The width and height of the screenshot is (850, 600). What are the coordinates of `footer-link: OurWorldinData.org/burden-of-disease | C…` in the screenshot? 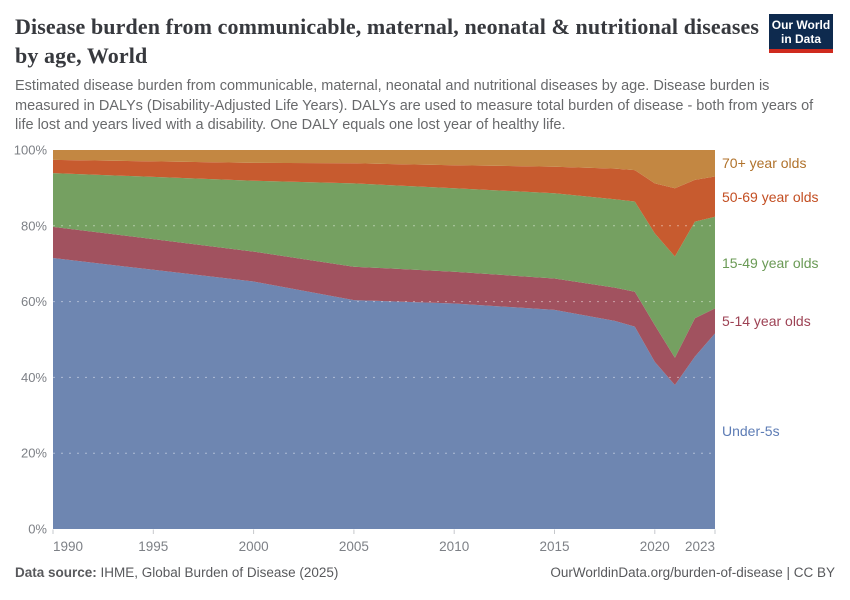 It's located at (692, 572).